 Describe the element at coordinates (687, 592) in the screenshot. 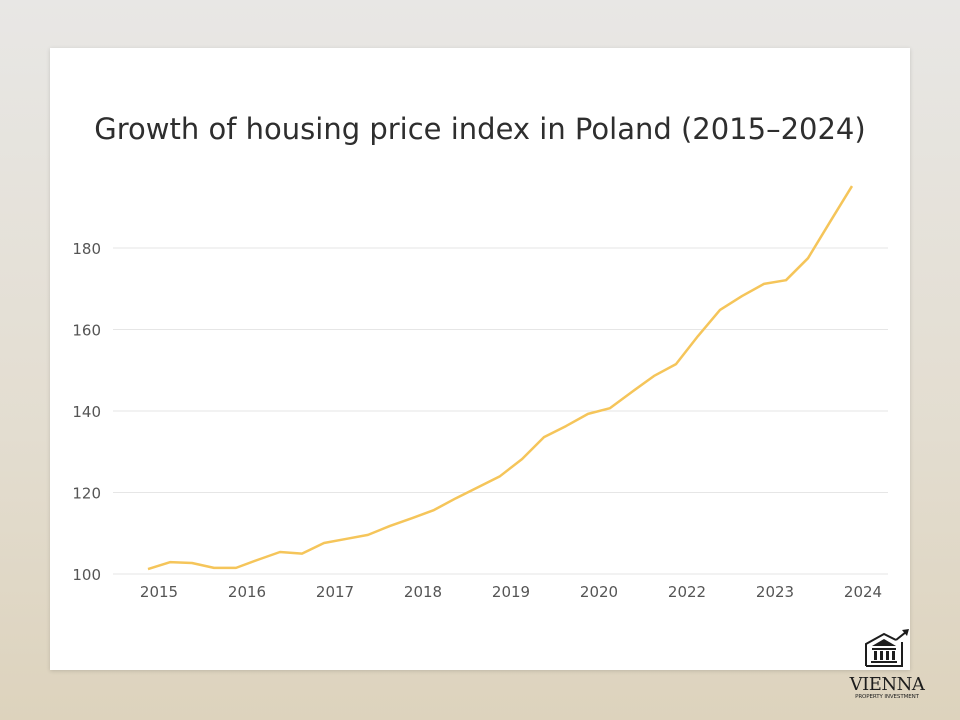

I see `x-tick-label: 2022` at that location.